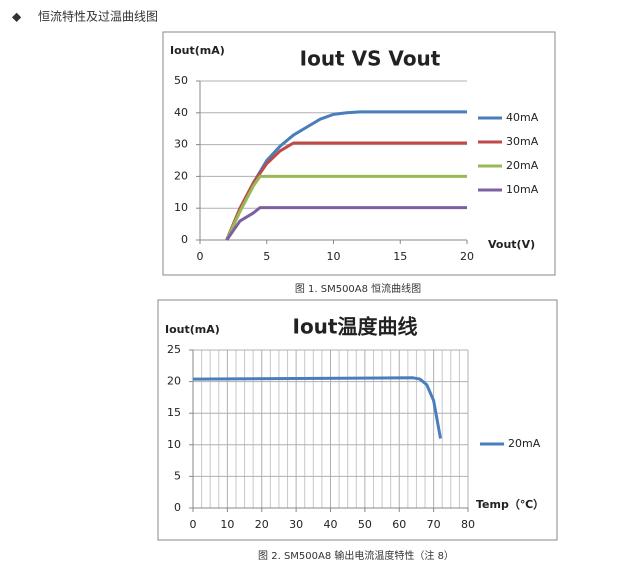 This screenshot has width=639, height=576. What do you see at coordinates (358, 288) in the screenshot?
I see `caption: 图 1. SM500A8 恒流曲线图` at bounding box center [358, 288].